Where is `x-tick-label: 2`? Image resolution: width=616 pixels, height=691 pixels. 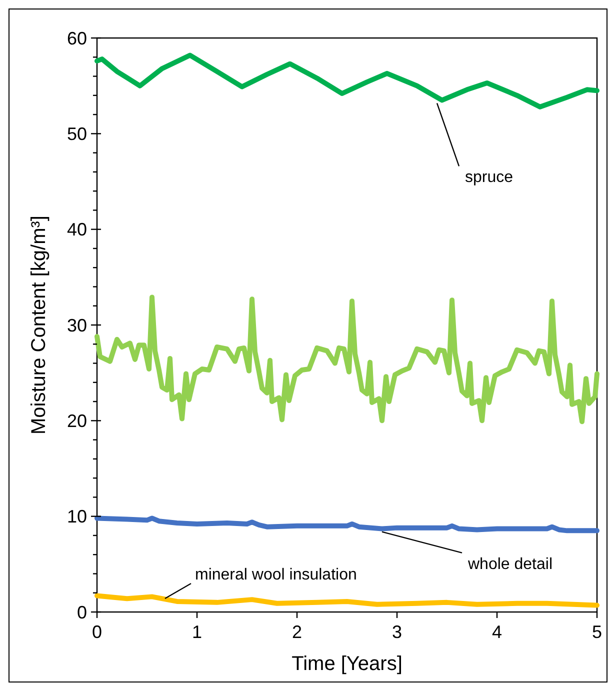 x-tick-label: 2 is located at coordinates (297, 632).